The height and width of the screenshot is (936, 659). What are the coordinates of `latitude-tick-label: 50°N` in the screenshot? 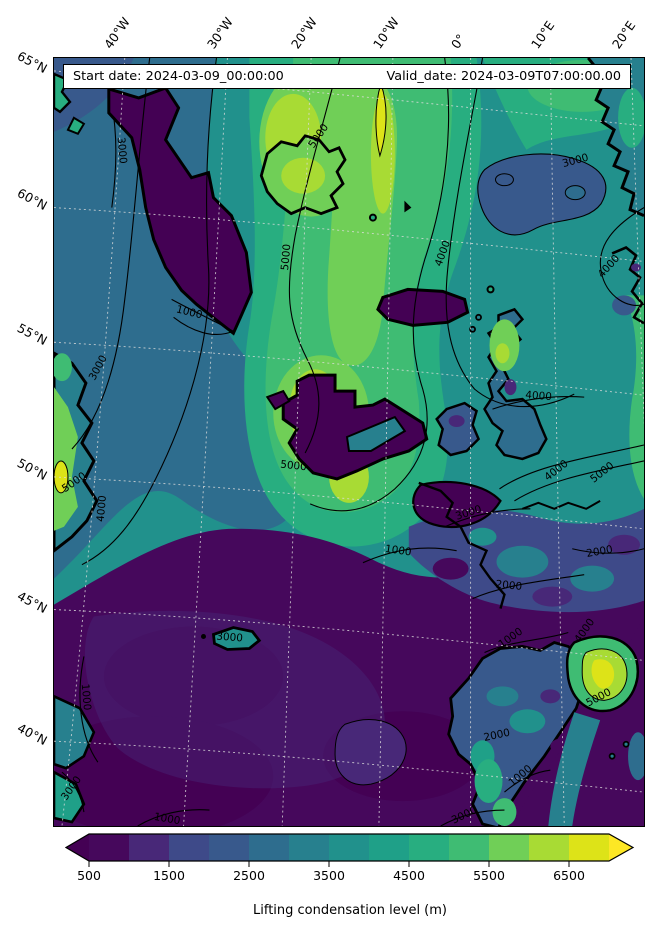 It's located at (32, 469).